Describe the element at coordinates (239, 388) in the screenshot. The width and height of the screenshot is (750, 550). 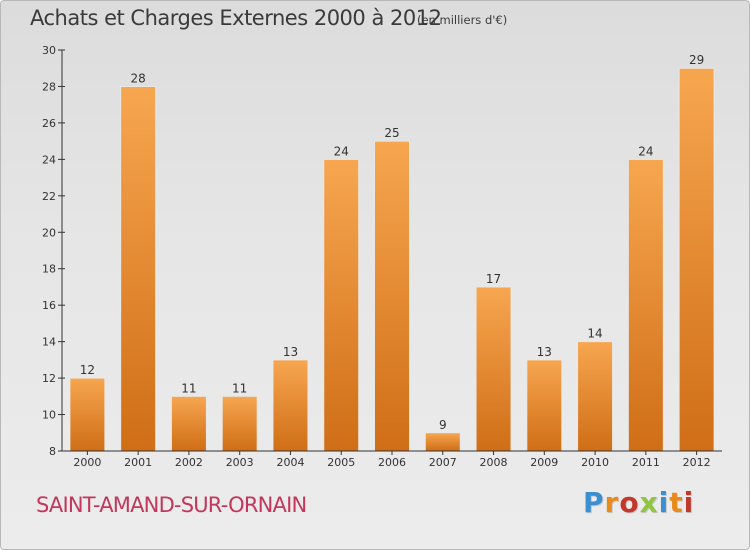
I see `value-label-2003: 11` at that location.